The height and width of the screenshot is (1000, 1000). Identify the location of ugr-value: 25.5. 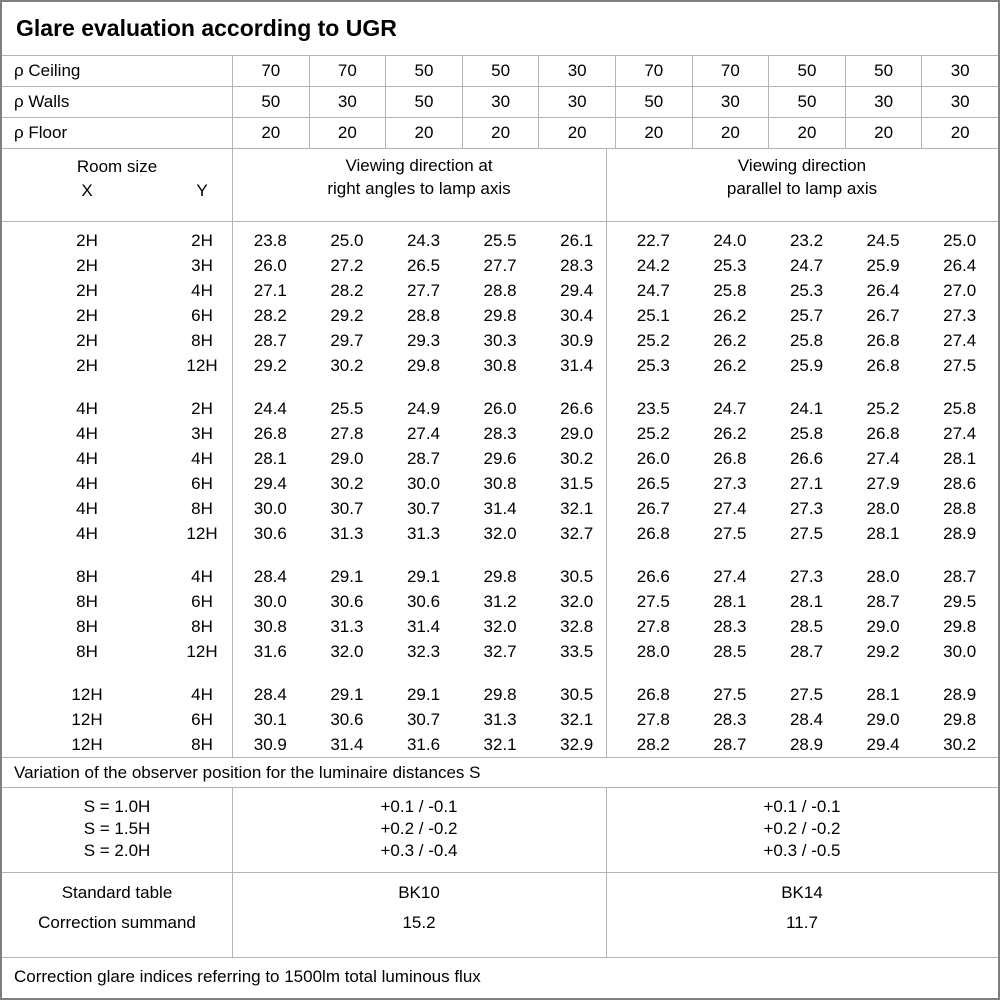
(500, 240).